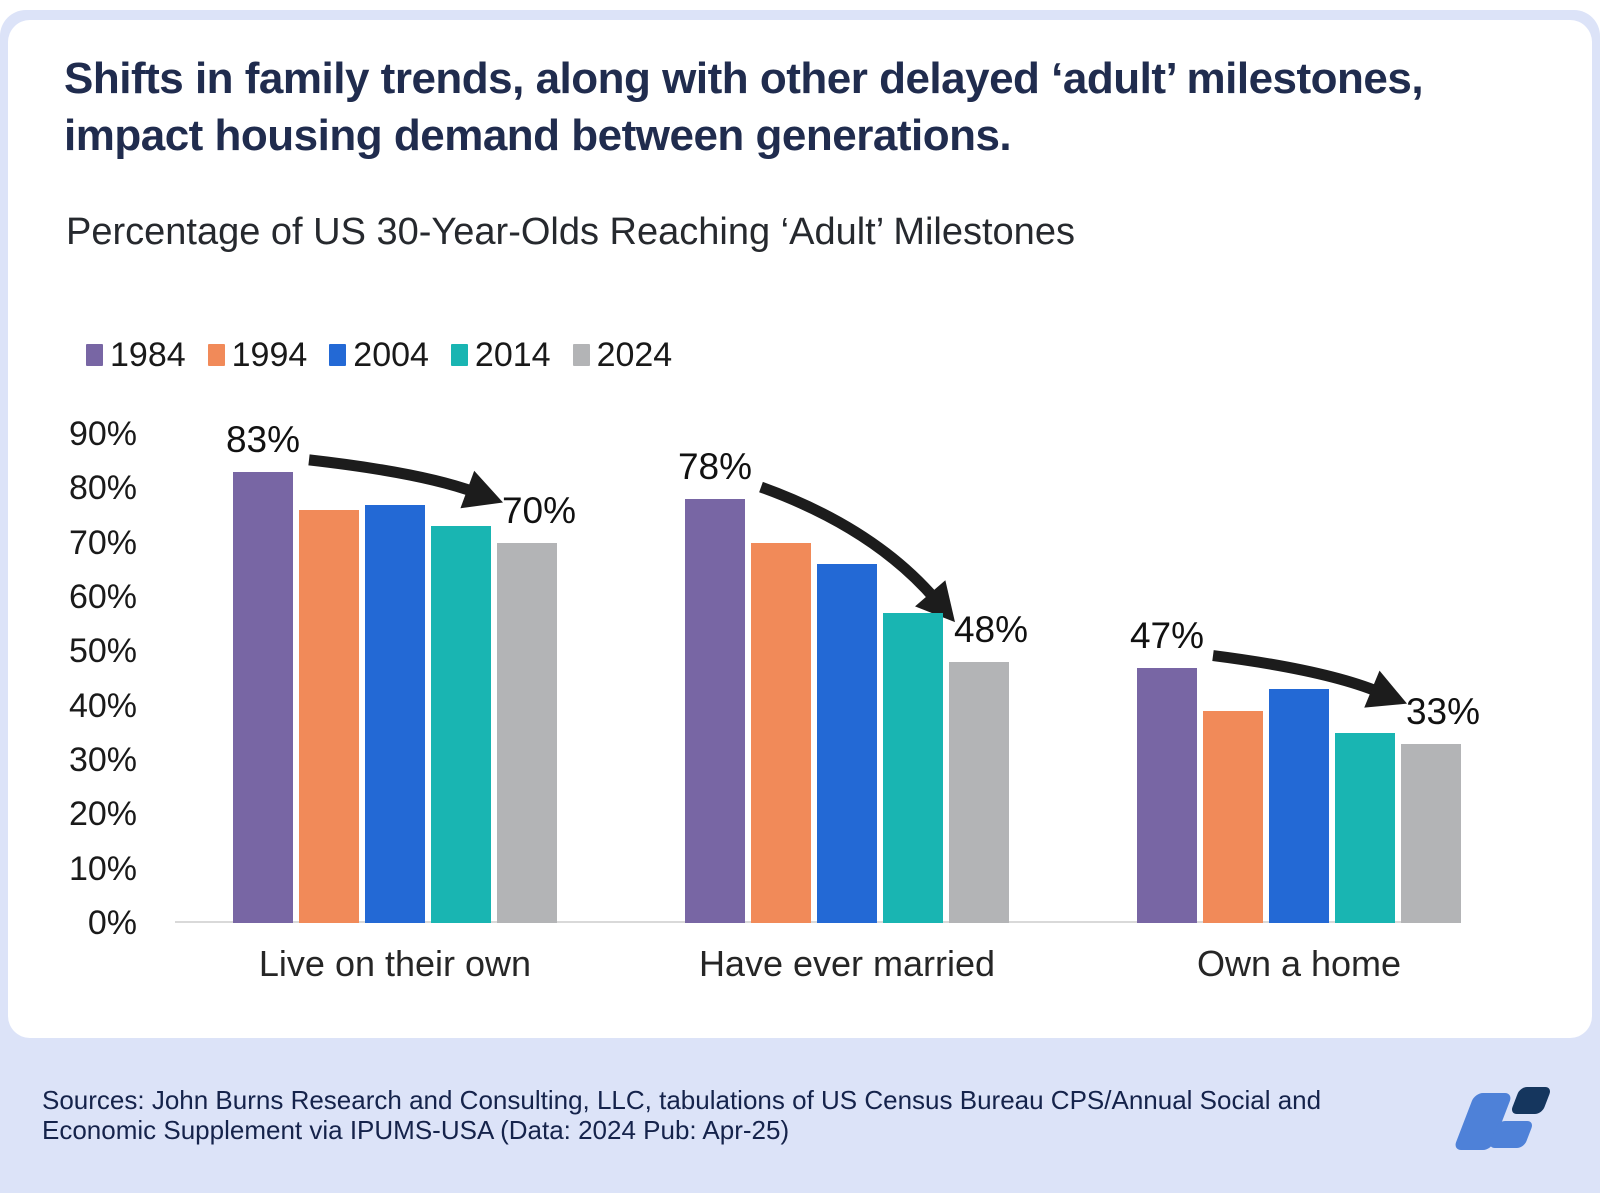 The height and width of the screenshot is (1193, 1600). I want to click on y-axis-tick-label: 0%, so click(112, 923).